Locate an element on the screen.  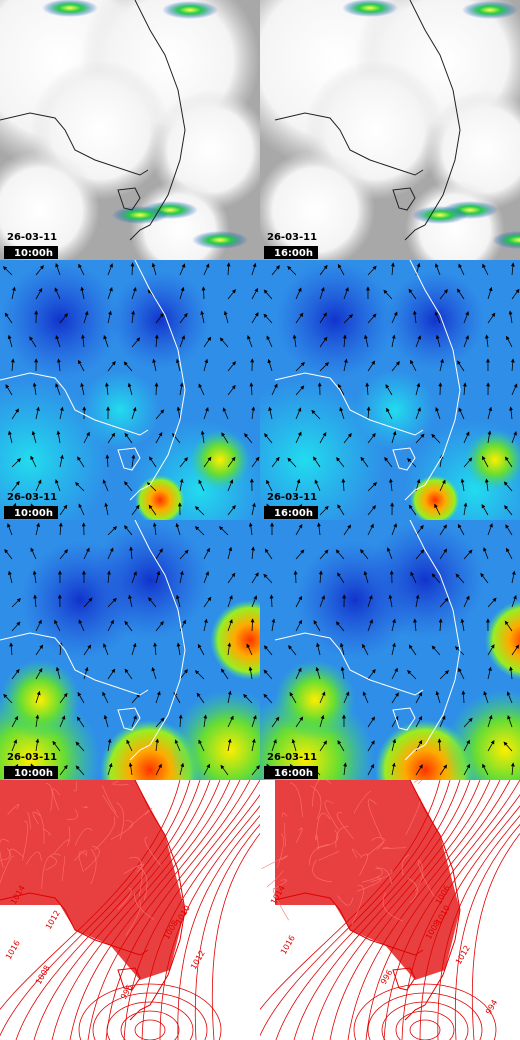
dense-contours is located at coordinates (367, 880).